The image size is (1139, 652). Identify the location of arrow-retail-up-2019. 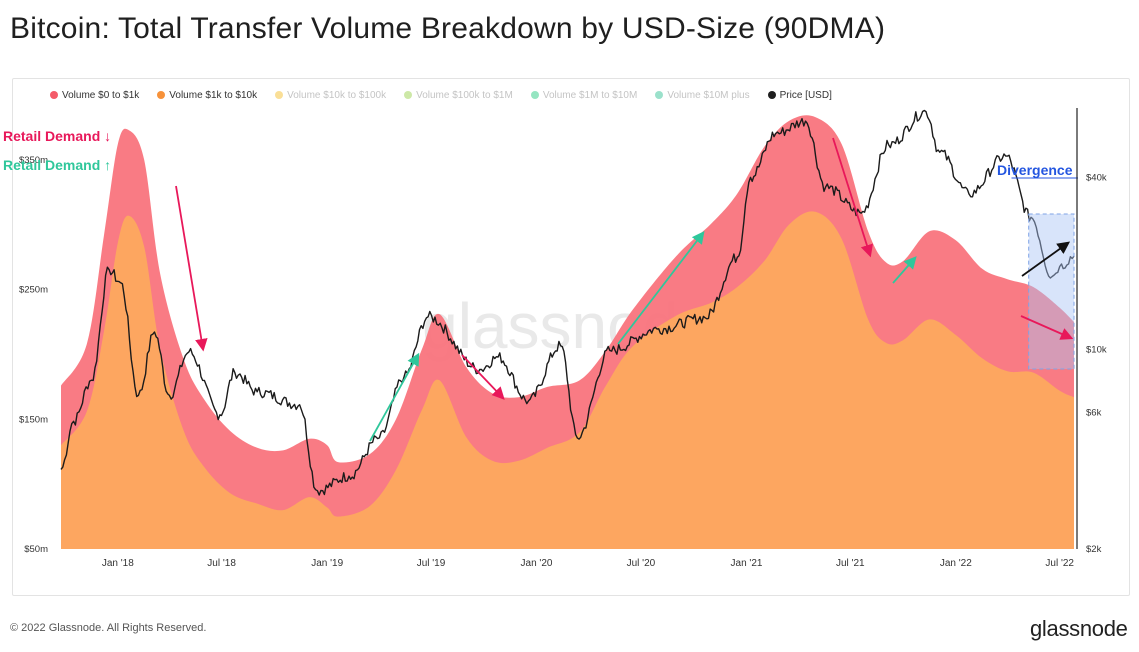
(394, 397).